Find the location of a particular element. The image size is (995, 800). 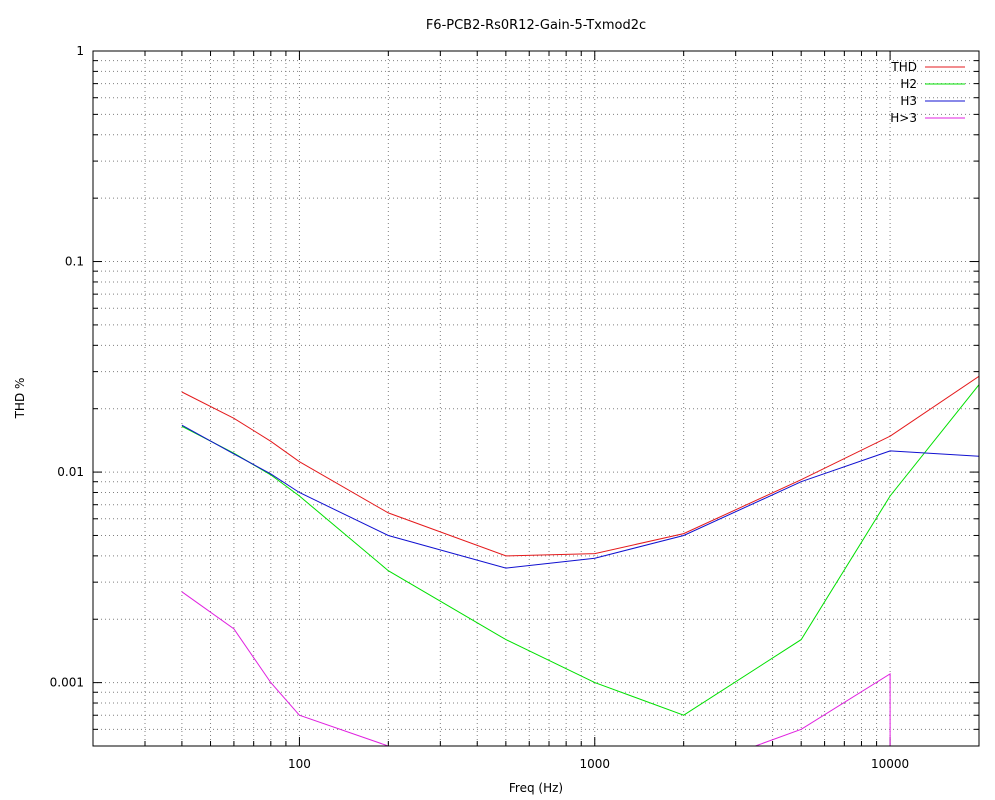

legend-label: H2 is located at coordinates (908, 84).